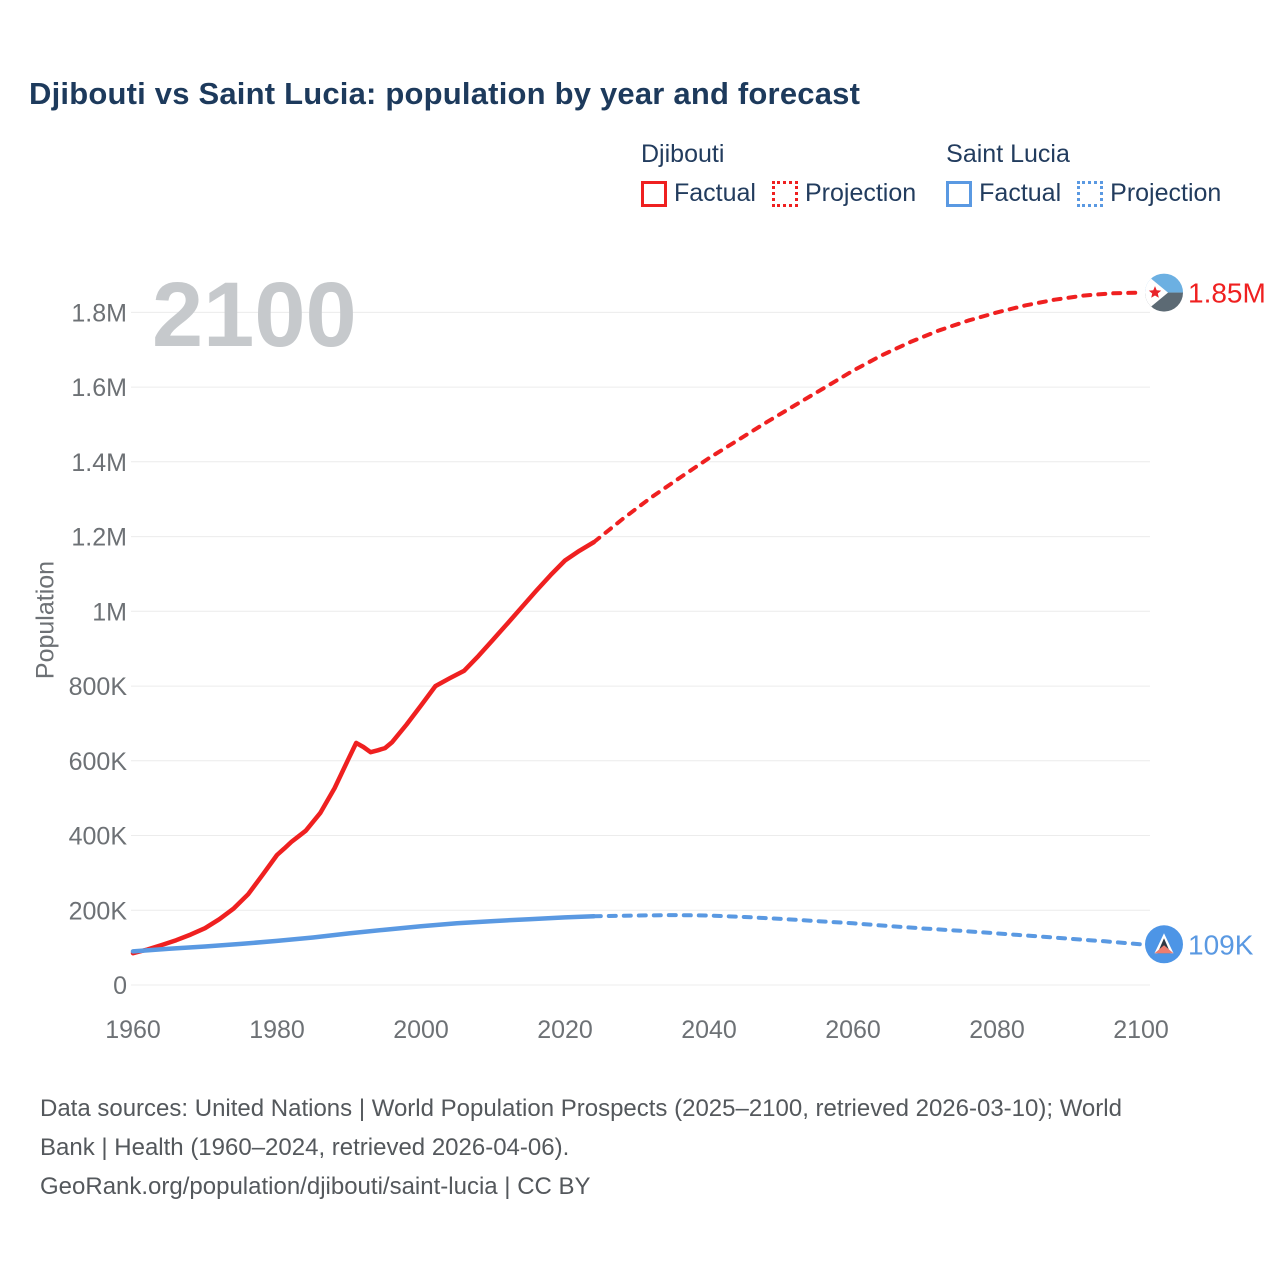  What do you see at coordinates (45, 620) in the screenshot?
I see `y-axis-title: Population` at bounding box center [45, 620].